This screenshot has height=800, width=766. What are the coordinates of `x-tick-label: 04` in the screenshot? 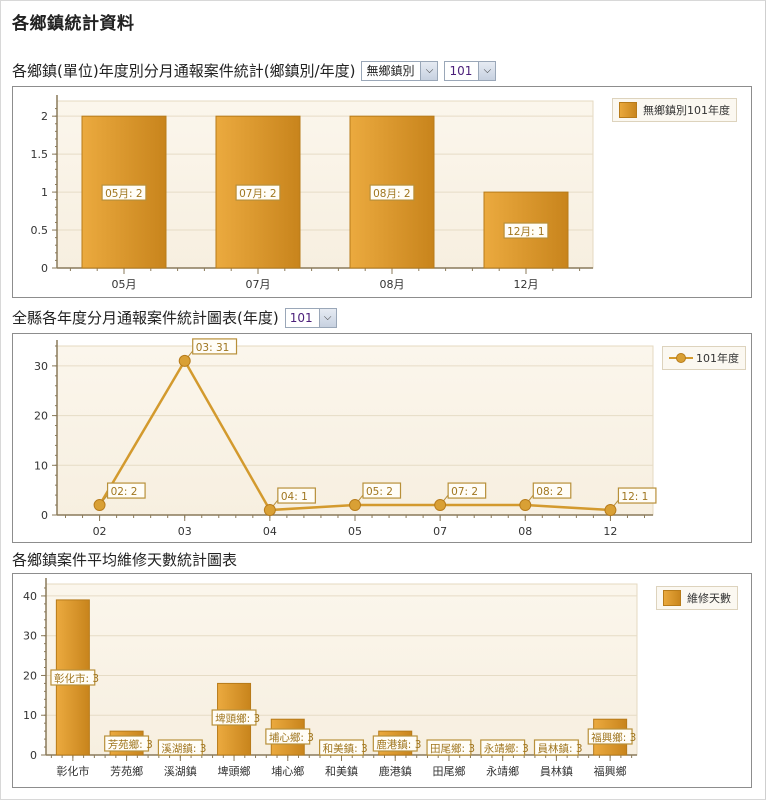 It's located at (270, 531).